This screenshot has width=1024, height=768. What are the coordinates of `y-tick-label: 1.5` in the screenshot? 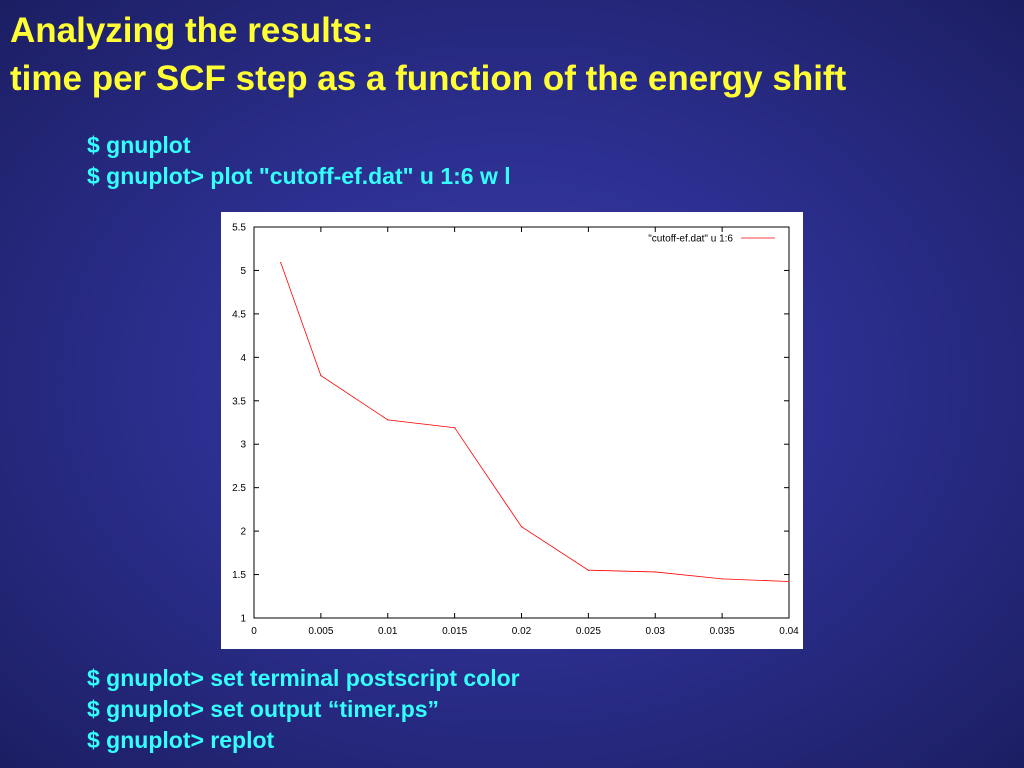 It's located at (239, 575).